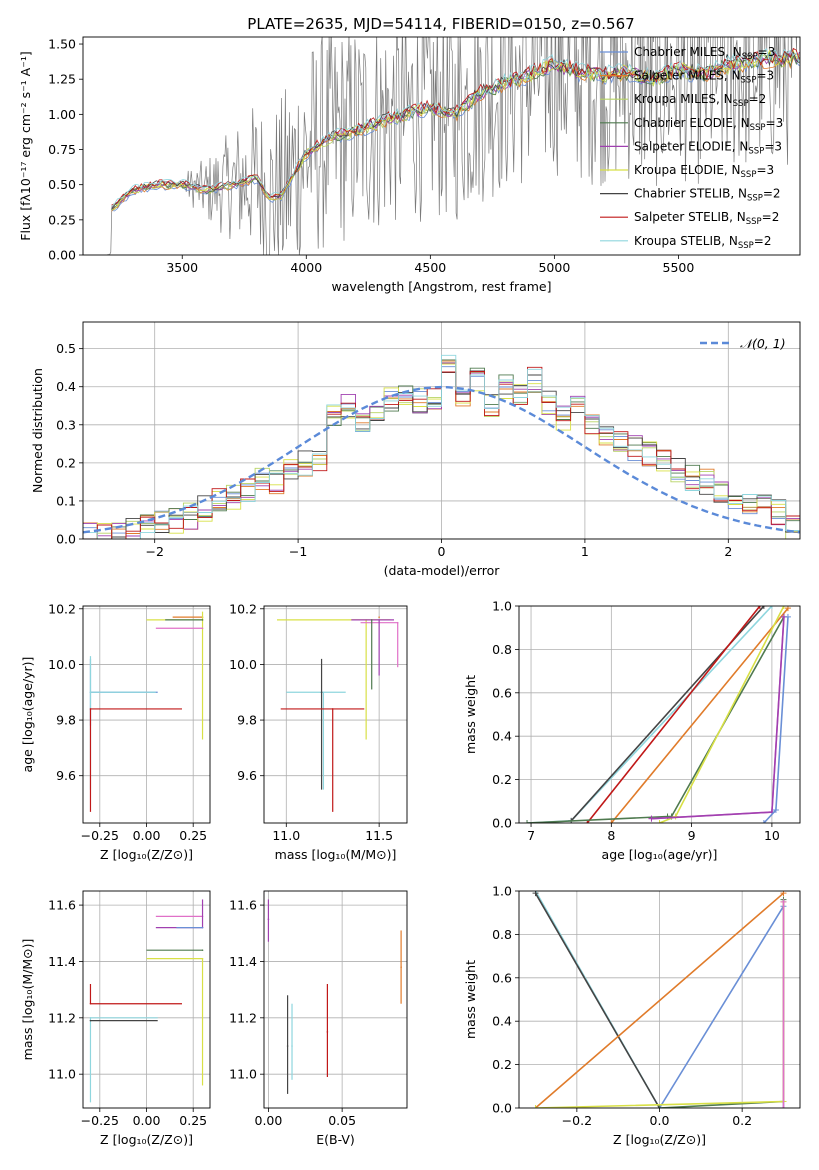 The height and width of the screenshot is (1170, 819). Describe the element at coordinates (27, 1000) in the screenshot. I see `y-axis-label: mass [log₁₀(M/M⊙)]` at that location.